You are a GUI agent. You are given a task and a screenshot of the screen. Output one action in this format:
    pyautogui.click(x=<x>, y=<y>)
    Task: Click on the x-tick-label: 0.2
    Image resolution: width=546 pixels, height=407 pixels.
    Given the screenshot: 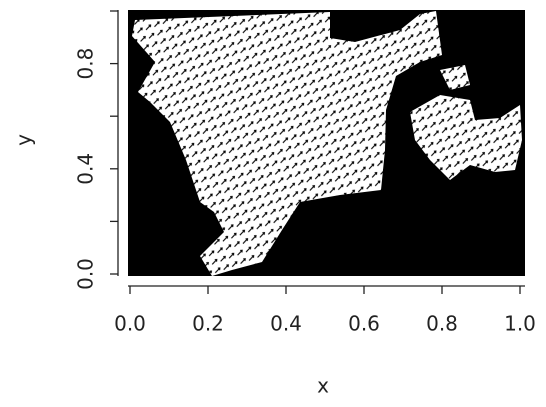 What is the action you would take?
    pyautogui.click(x=208, y=324)
    